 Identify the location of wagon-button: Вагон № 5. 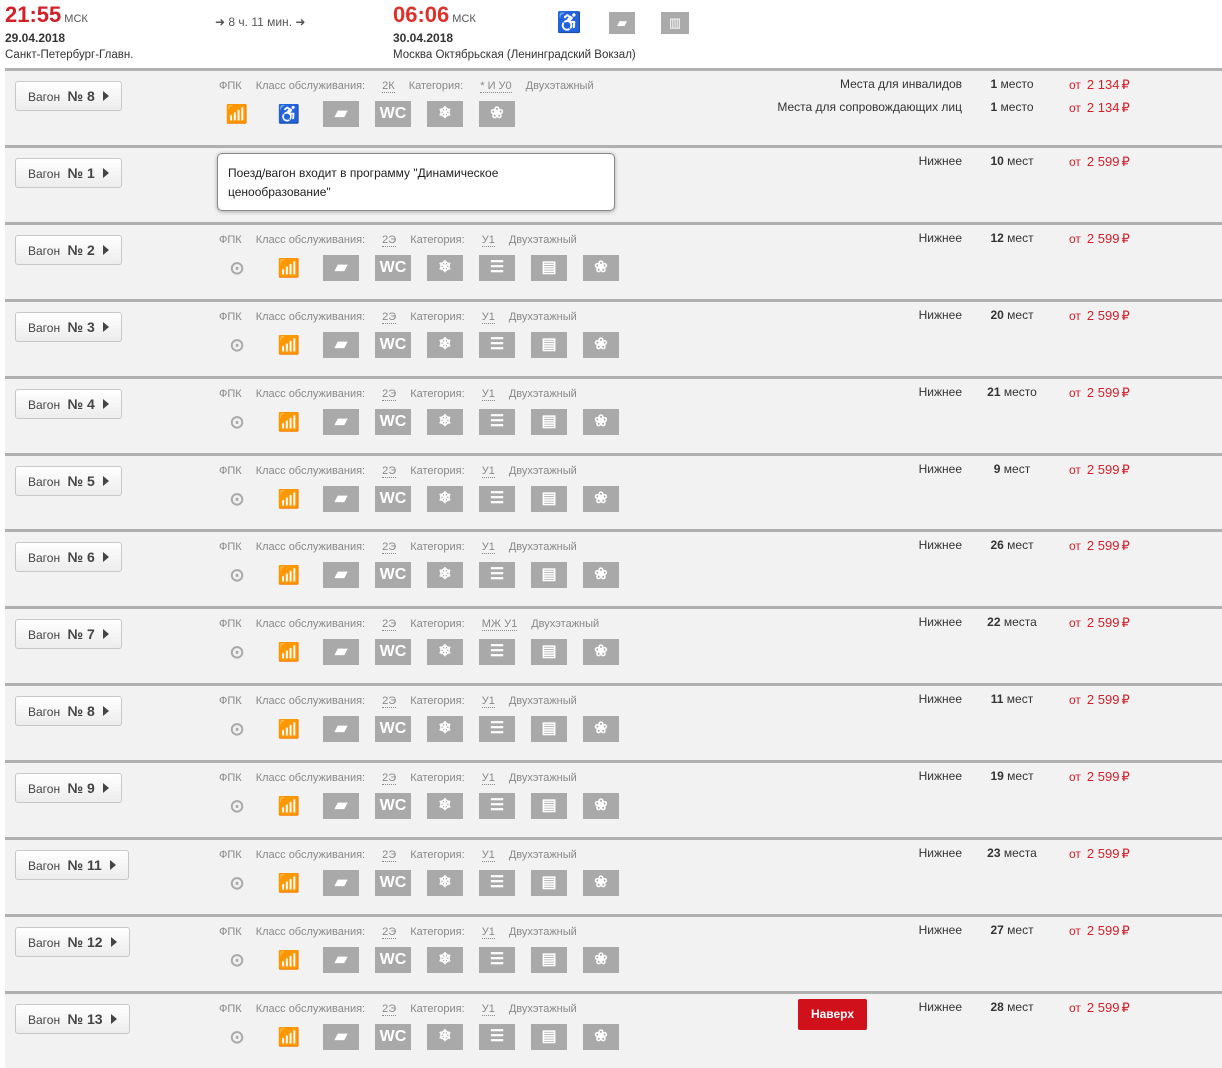
(68, 480).